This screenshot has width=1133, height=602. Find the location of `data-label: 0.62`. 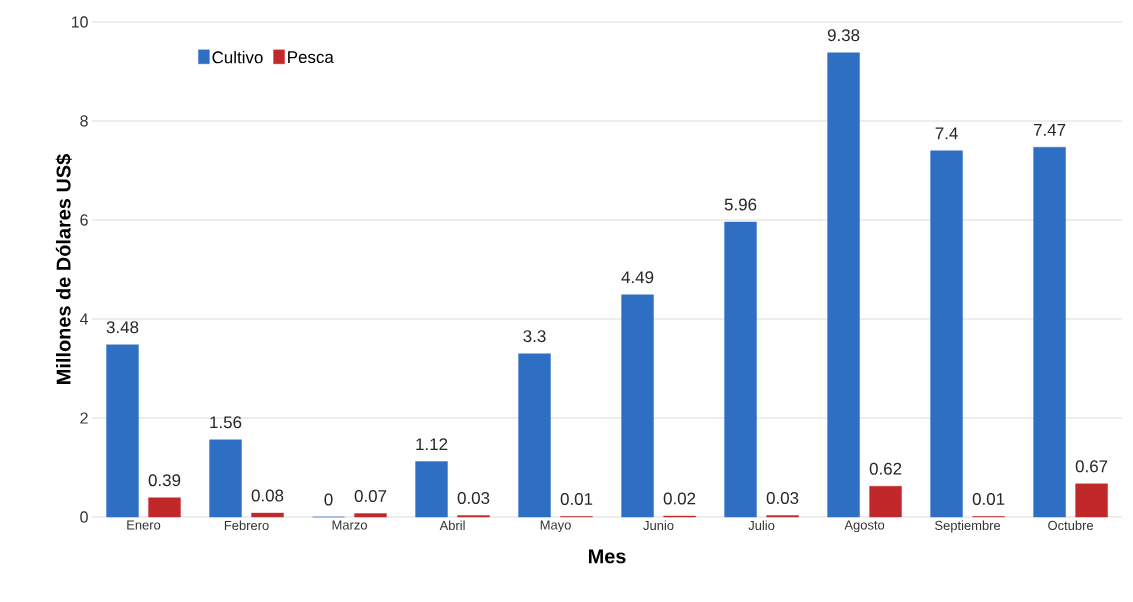

data-label: 0.62 is located at coordinates (885, 468).